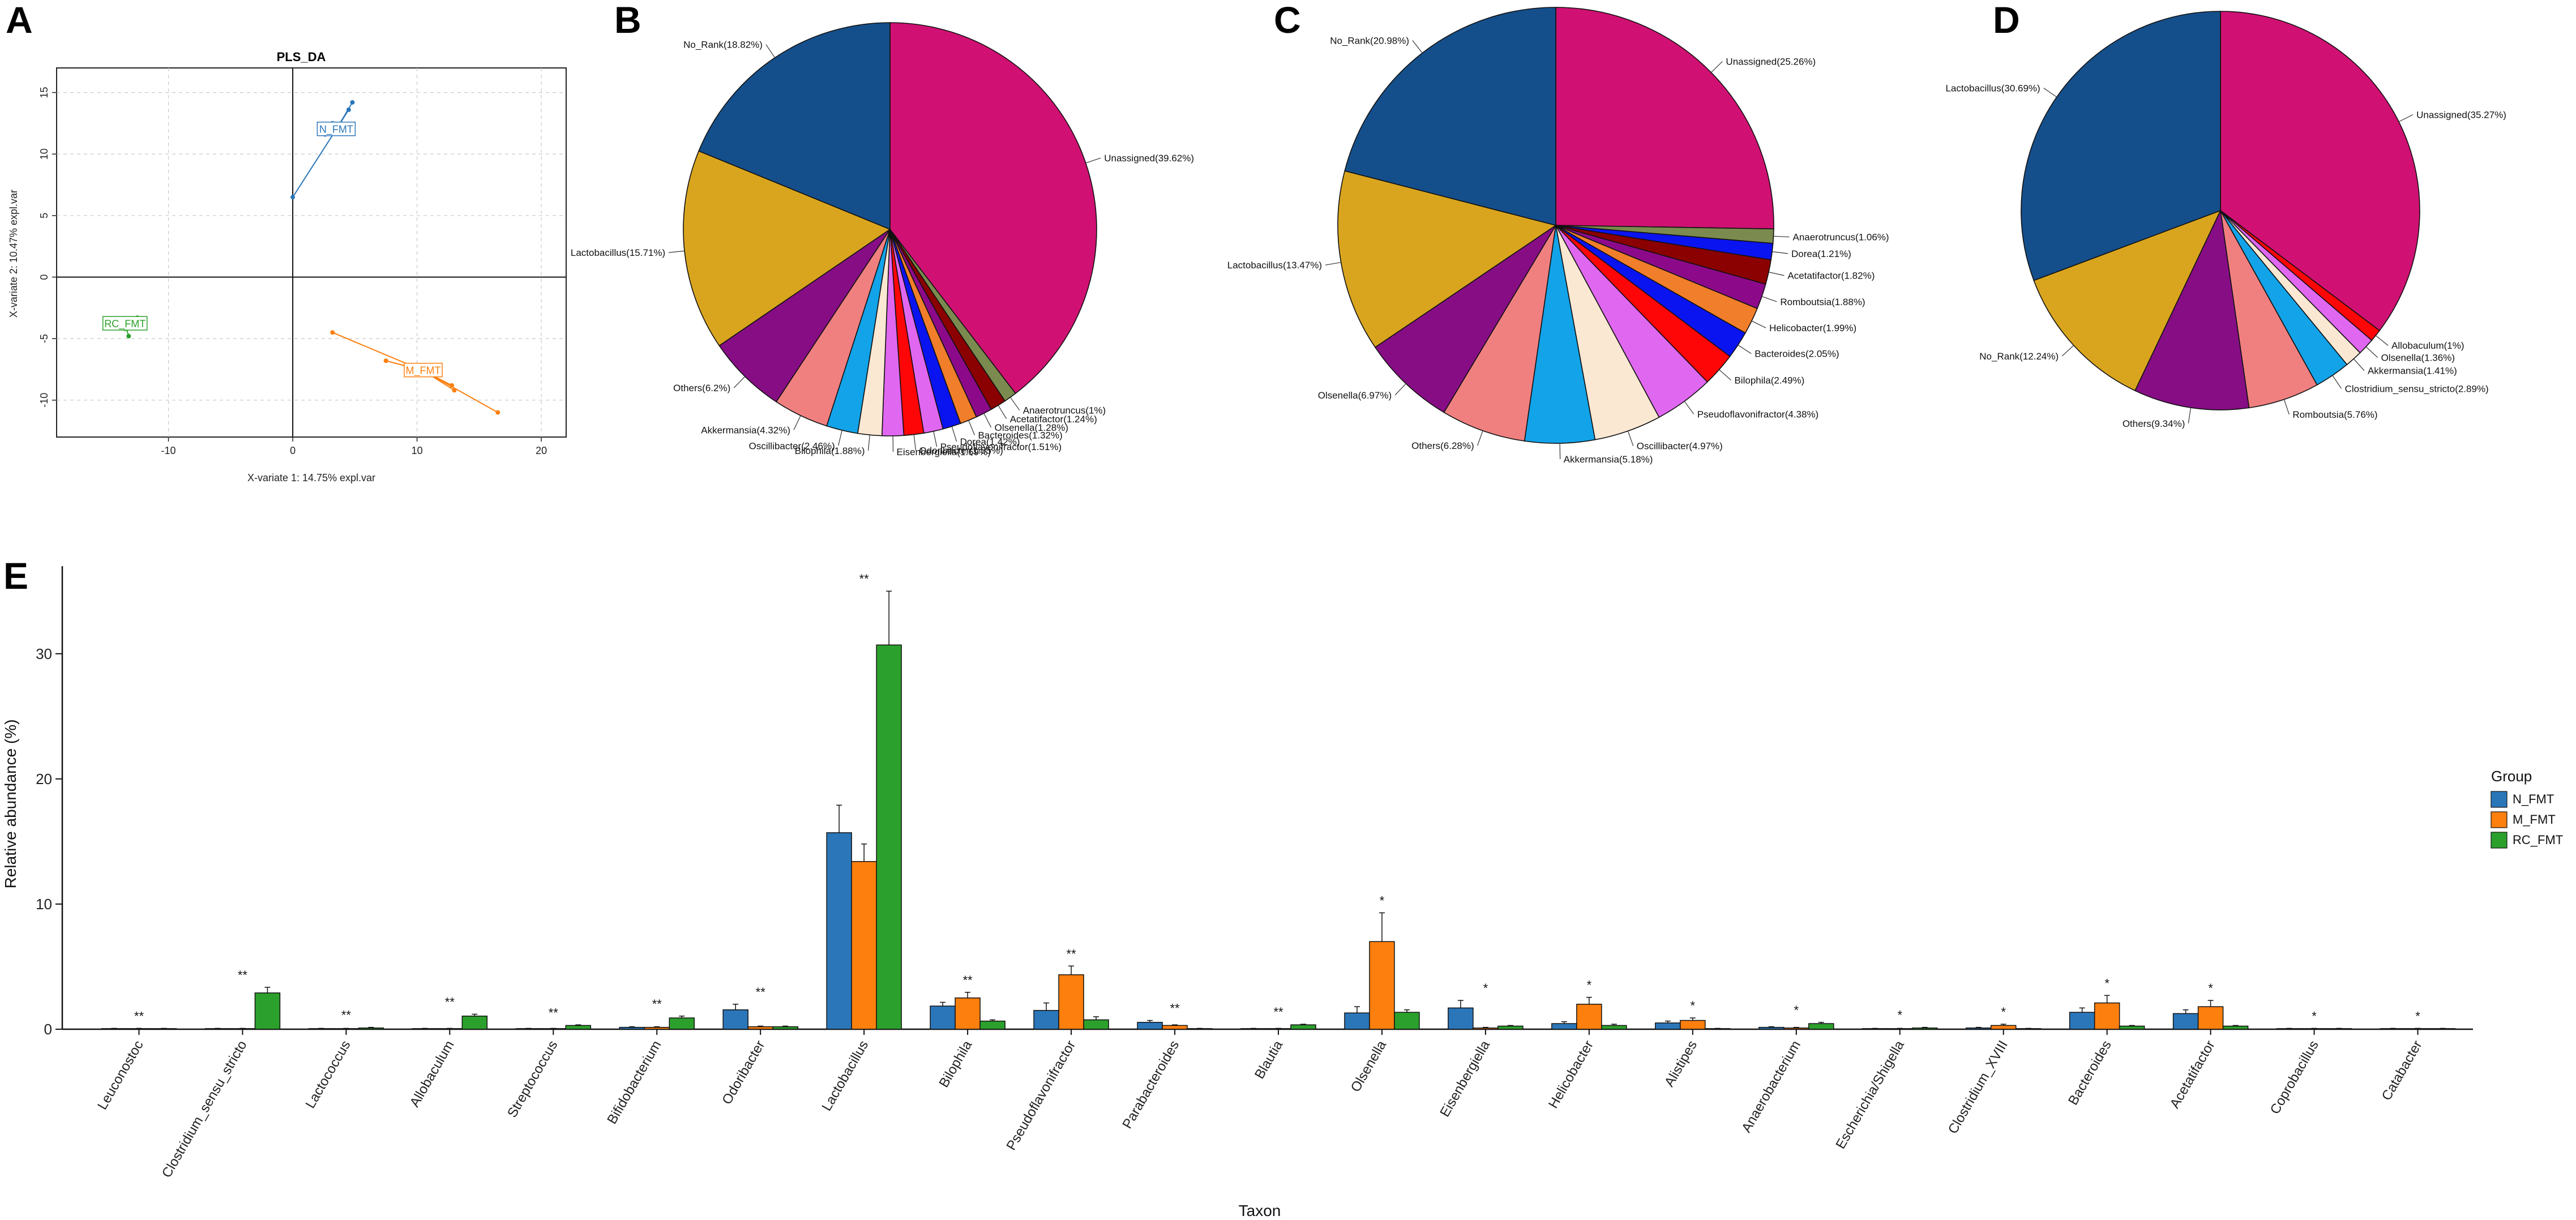 The image size is (2576, 1220). Describe the element at coordinates (961, 450) in the screenshot. I see `pie-slice-label: Odoribacter(1.55%)` at that location.